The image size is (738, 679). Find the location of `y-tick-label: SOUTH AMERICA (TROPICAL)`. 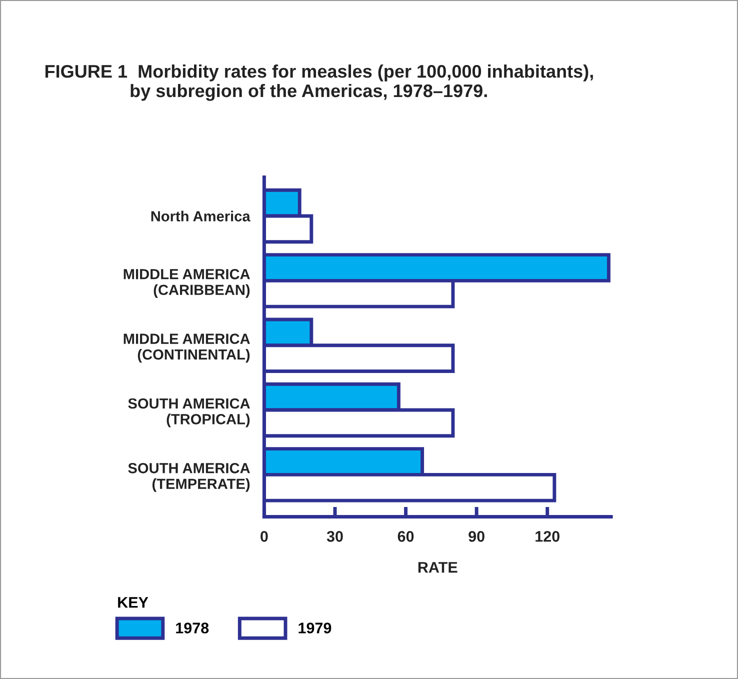

y-tick-label: SOUTH AMERICA (TROPICAL) is located at coordinates (189, 413).